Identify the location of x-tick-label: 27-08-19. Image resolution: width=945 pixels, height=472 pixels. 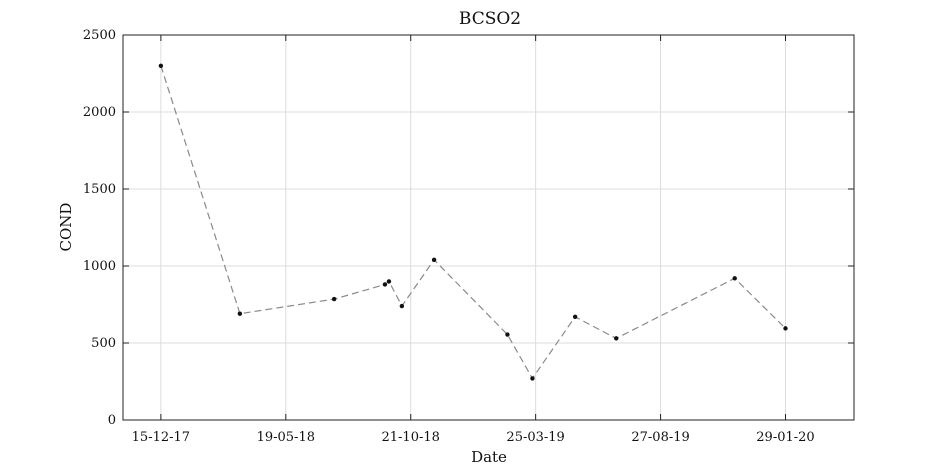
(660, 437).